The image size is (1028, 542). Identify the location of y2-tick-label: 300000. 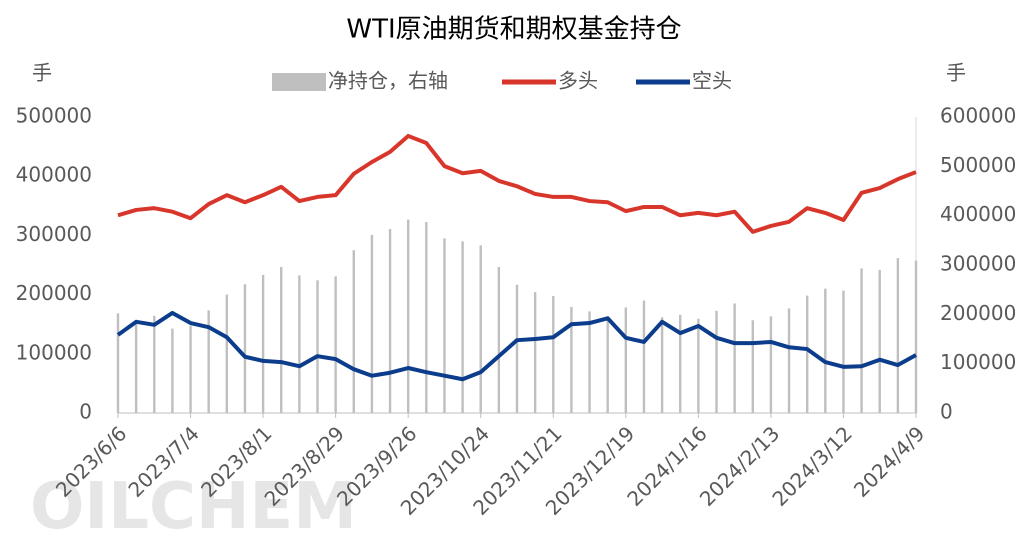
(978, 264).